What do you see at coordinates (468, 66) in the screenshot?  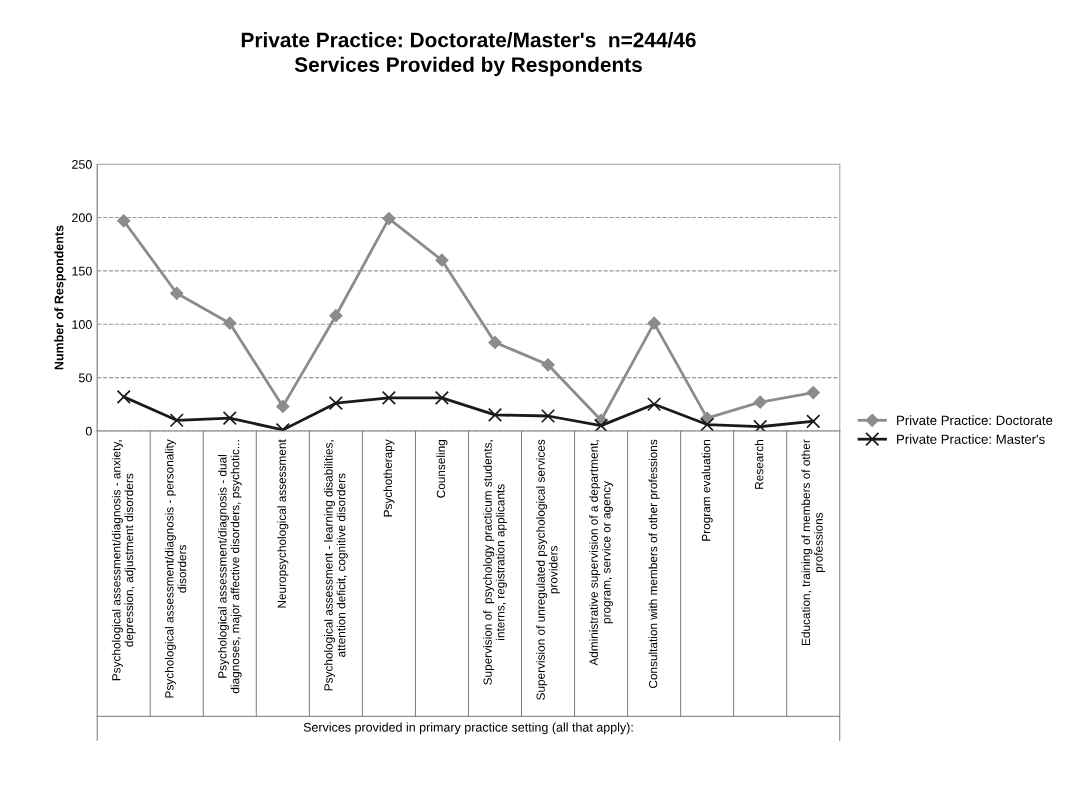 I see `chart-subtitle: Services Provided by Respondents` at bounding box center [468, 66].